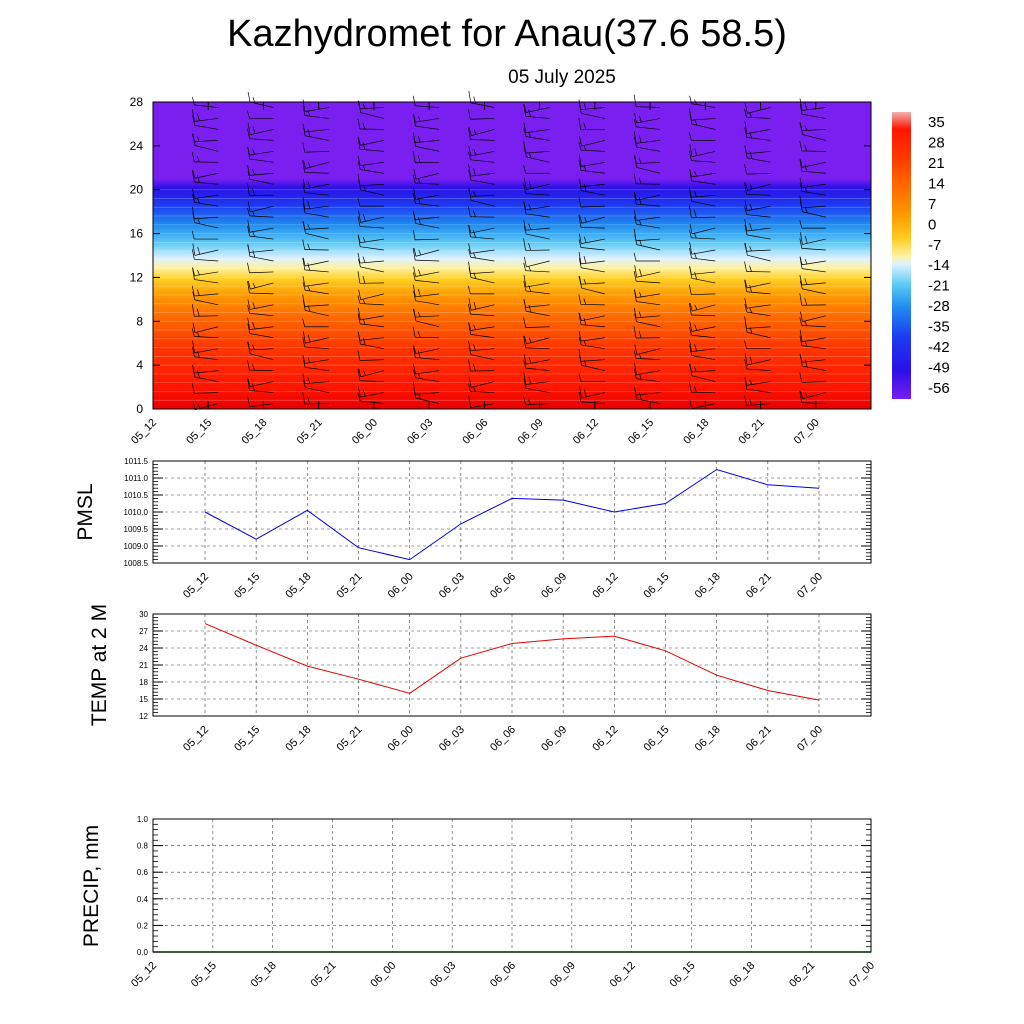  Describe the element at coordinates (939, 306) in the screenshot. I see `colorbar-label: -28` at that location.